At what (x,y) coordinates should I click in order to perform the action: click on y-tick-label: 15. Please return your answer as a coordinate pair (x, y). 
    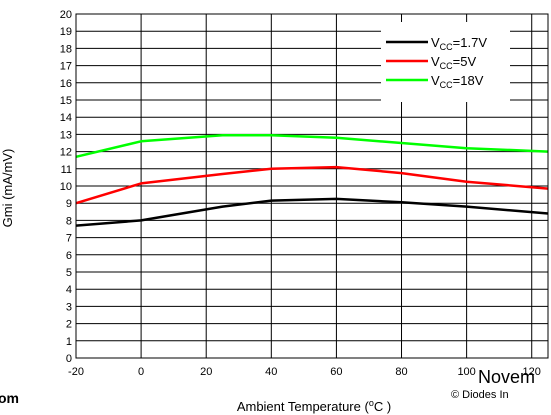
    Looking at the image, I should click on (66, 101).